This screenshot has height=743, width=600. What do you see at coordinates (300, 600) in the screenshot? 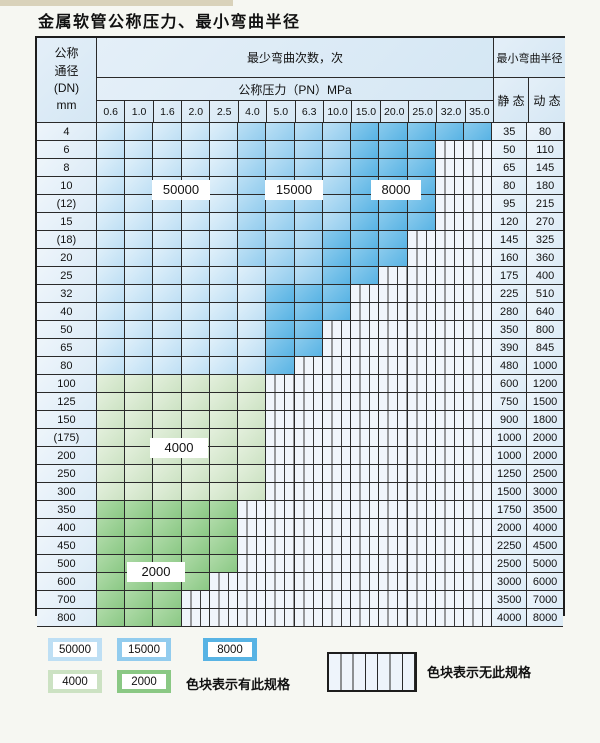
I see `table-row: 700 3500 7000` at bounding box center [300, 600].